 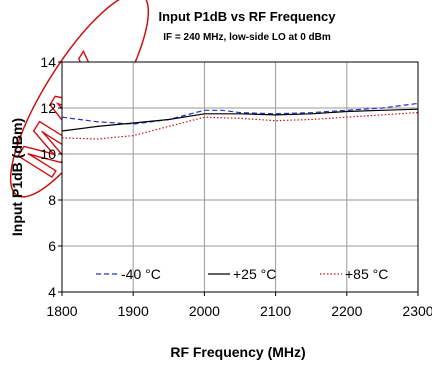 I want to click on x-tick-label: 1900, so click(x=133, y=311).